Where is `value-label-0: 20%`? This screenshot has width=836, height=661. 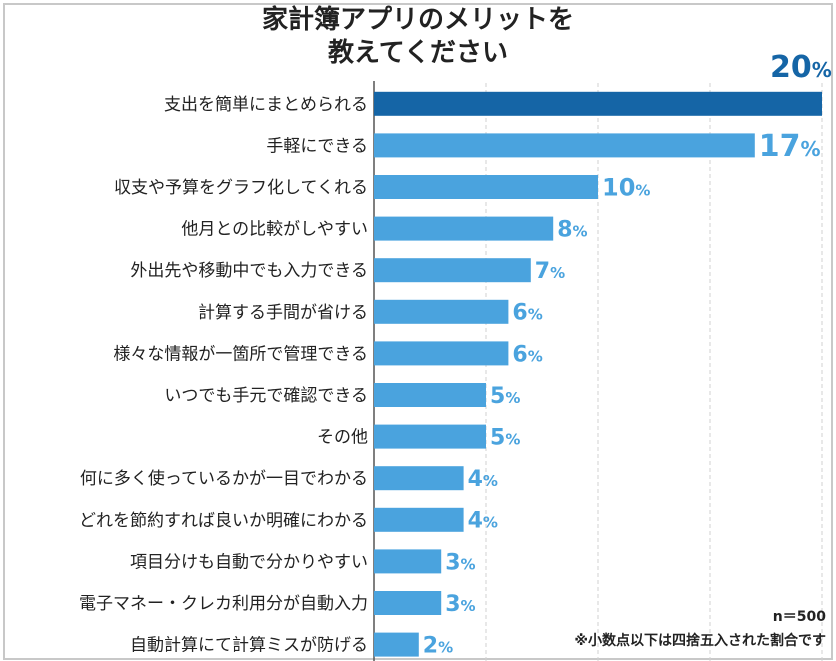 value-label-0: 20% is located at coordinates (801, 67).